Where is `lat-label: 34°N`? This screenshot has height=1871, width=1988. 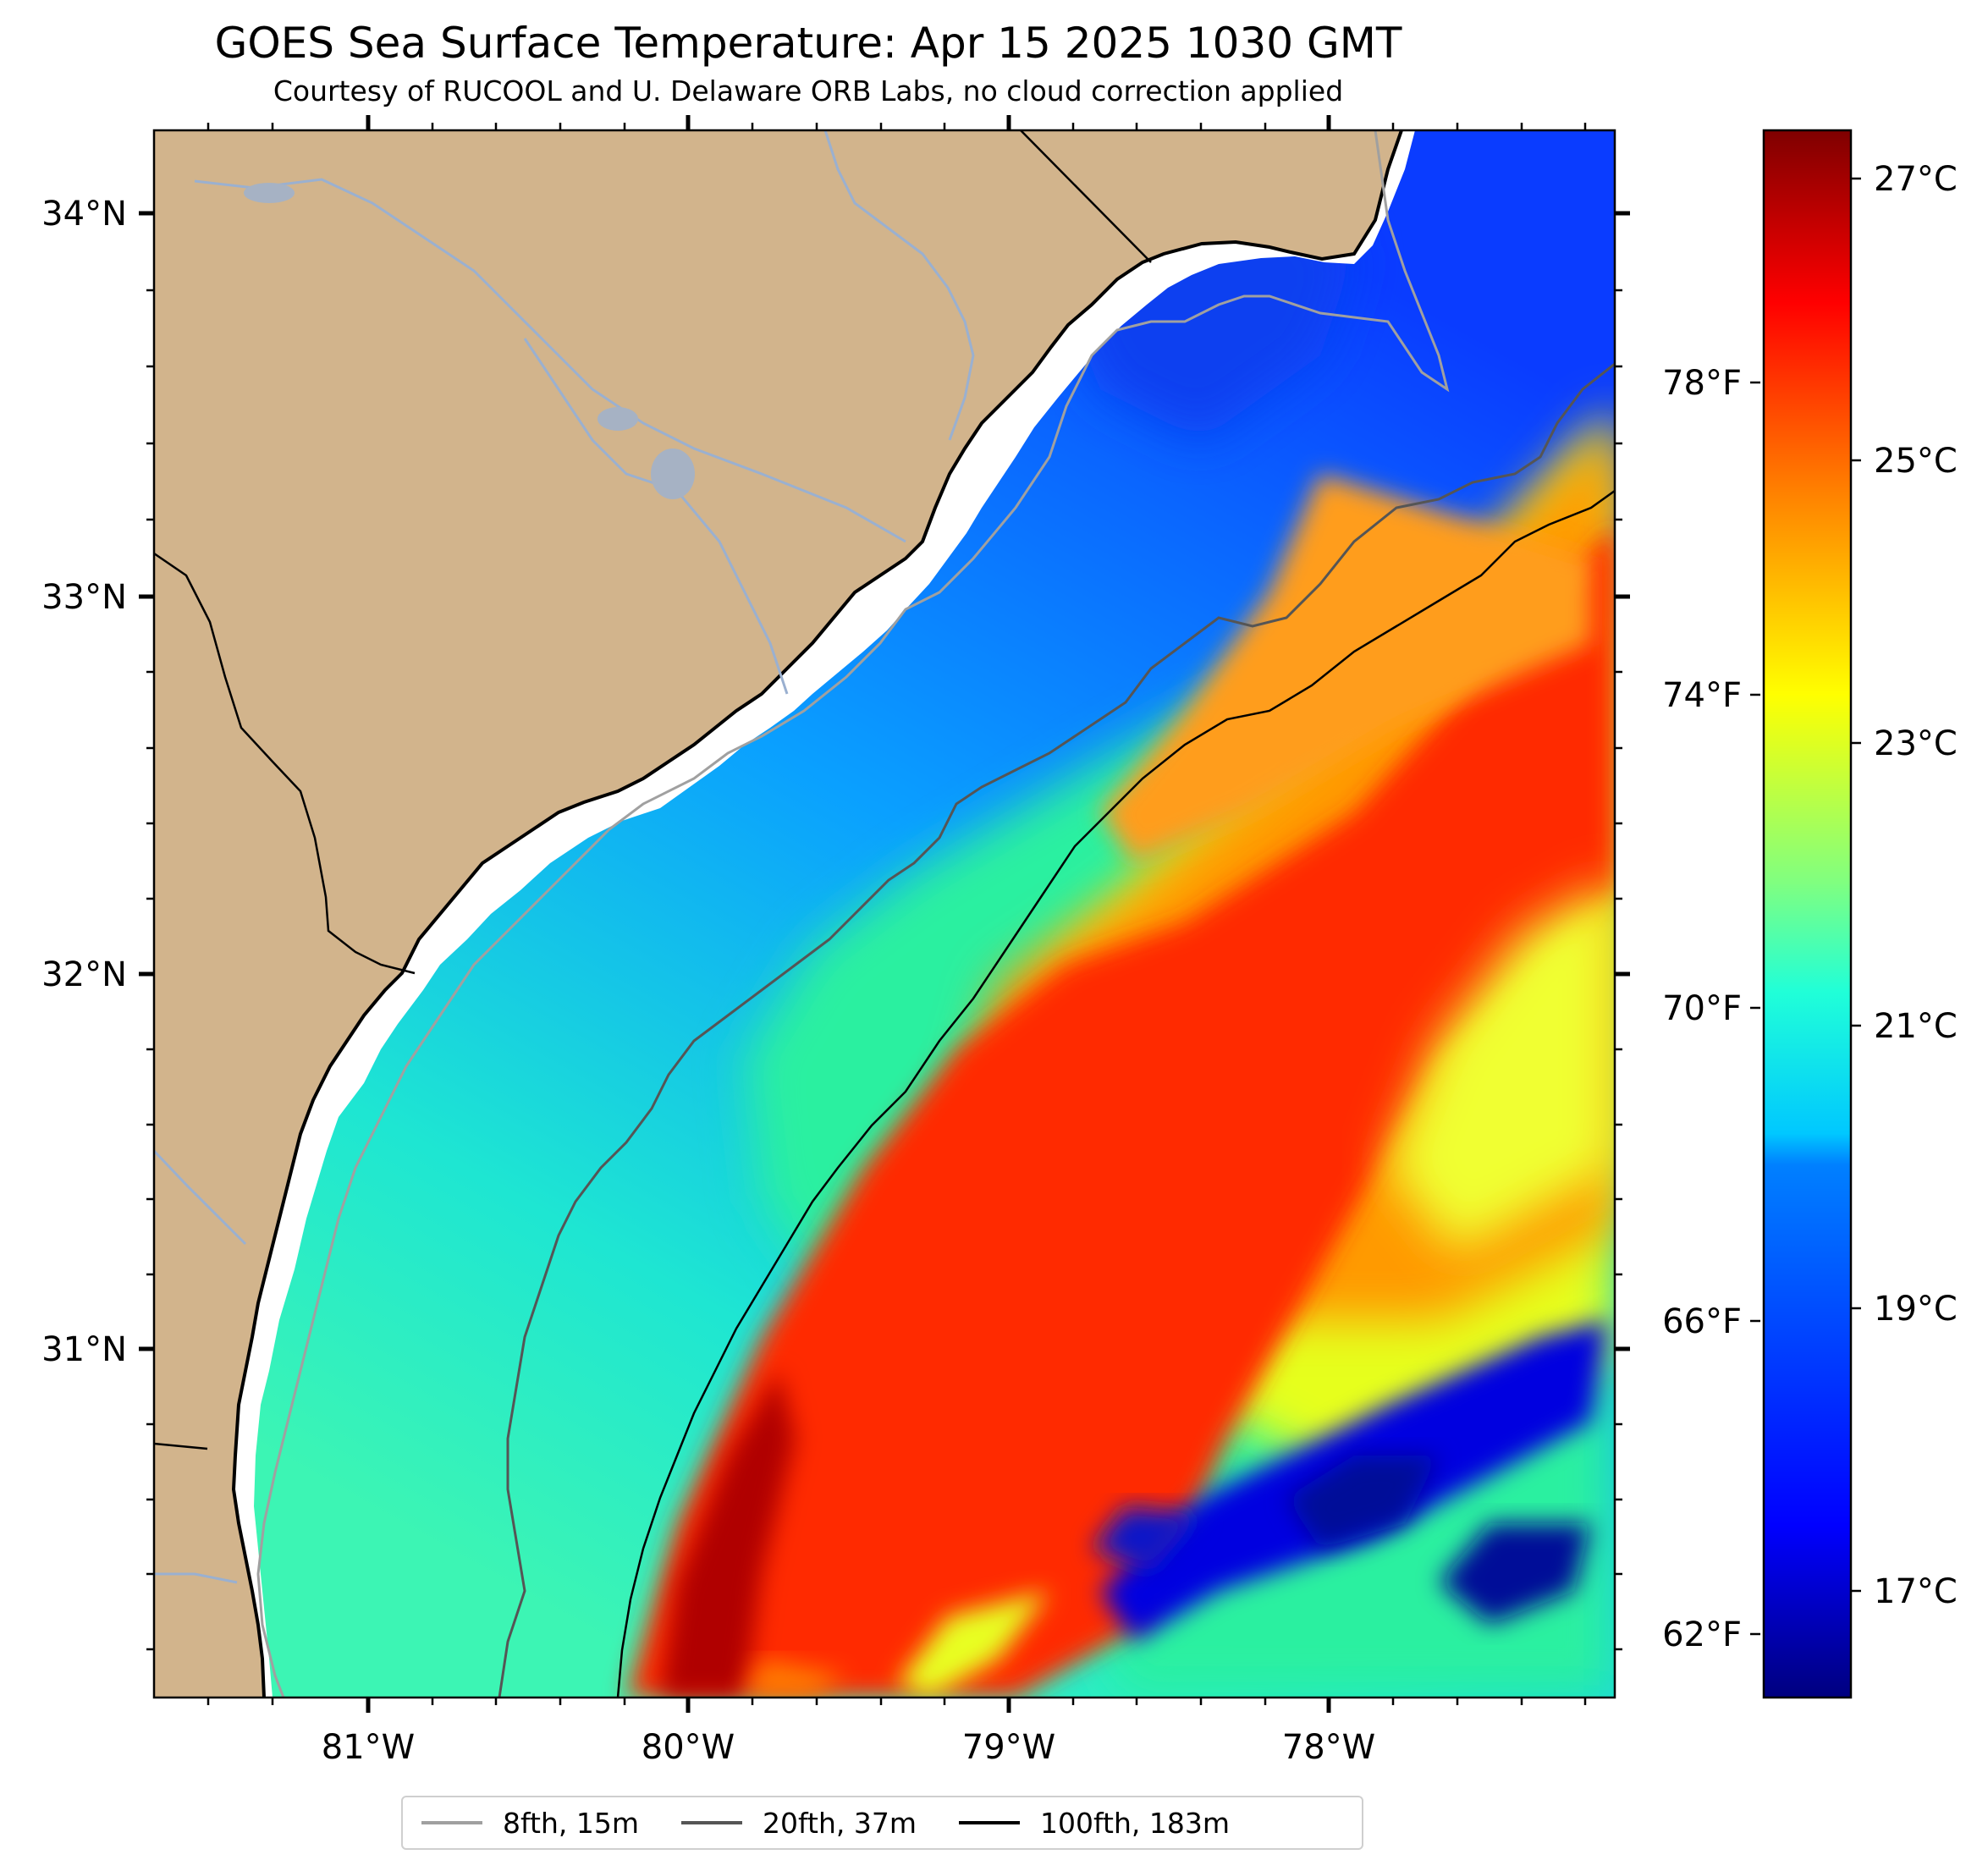
lat-label: 34°N is located at coordinates (84, 215).